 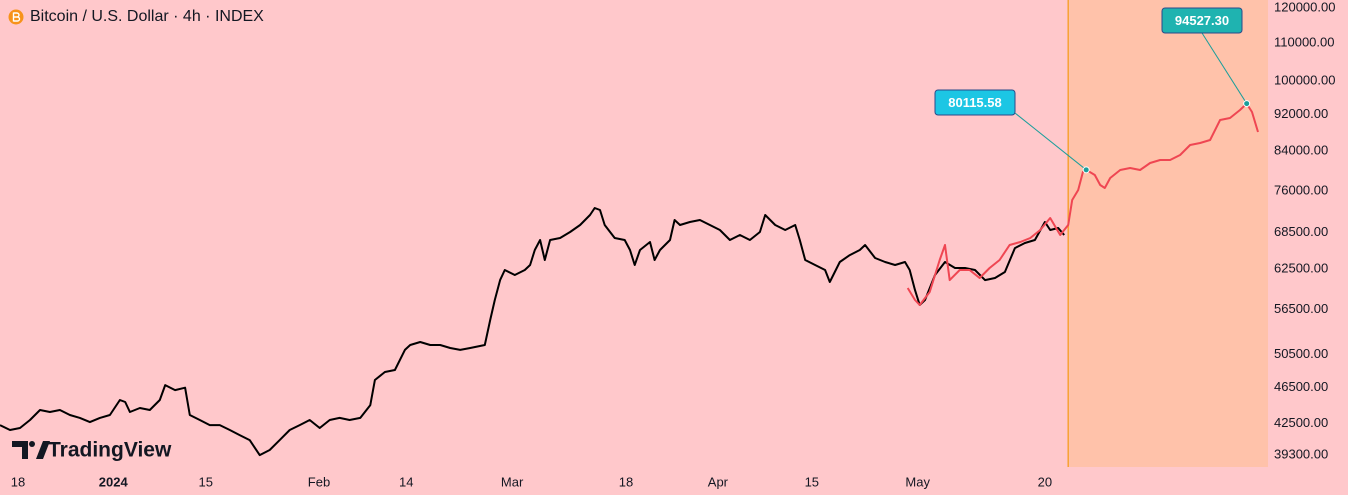 What do you see at coordinates (1301, 386) in the screenshot?
I see `y-tick-label: 46500.00` at bounding box center [1301, 386].